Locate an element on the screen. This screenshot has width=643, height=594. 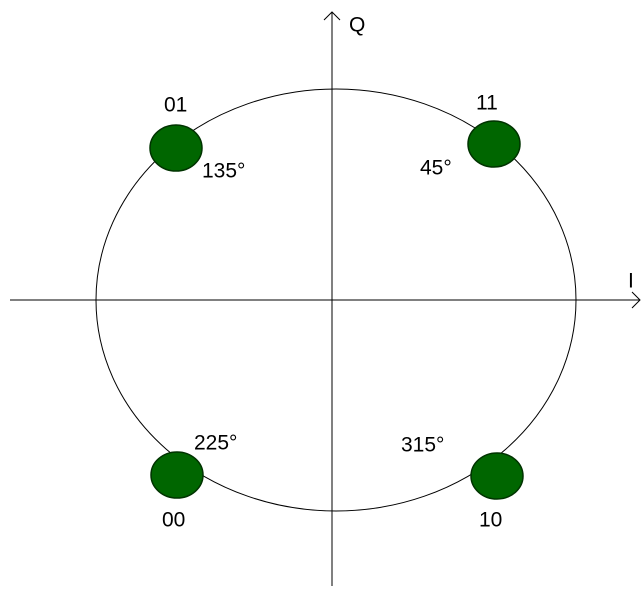
bits-label: 01 is located at coordinates (175, 105).